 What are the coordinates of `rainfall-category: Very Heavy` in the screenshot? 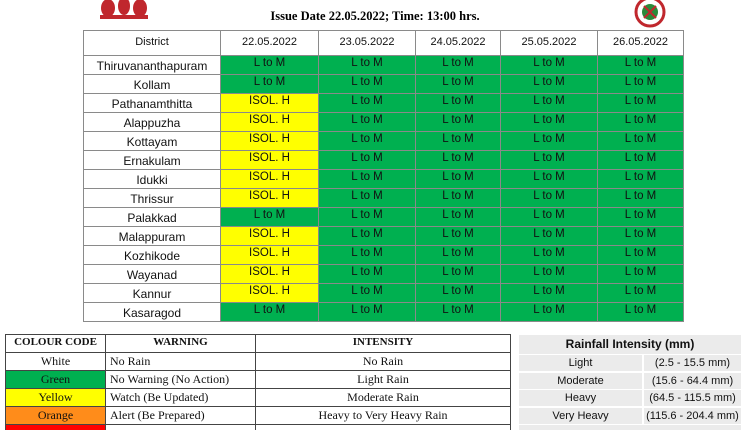 It's located at (580, 415).